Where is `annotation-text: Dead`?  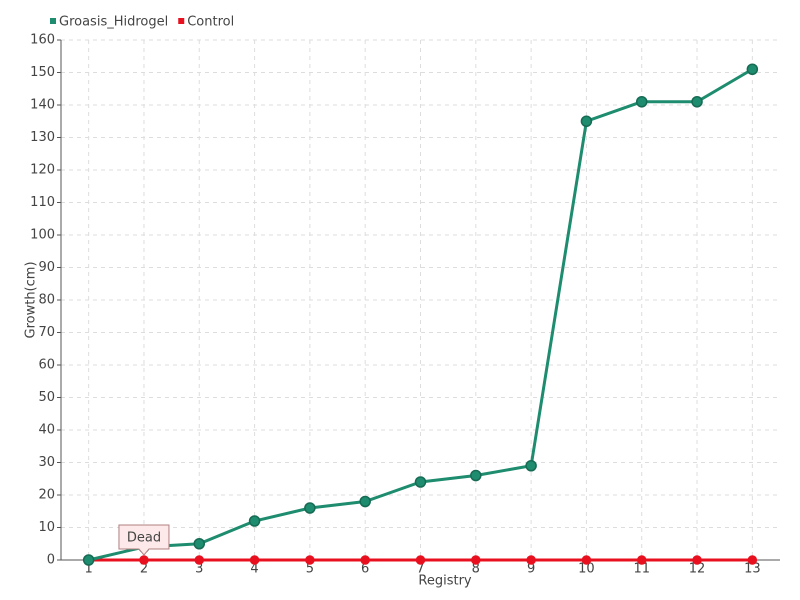
annotation-text: Dead is located at coordinates (144, 538).